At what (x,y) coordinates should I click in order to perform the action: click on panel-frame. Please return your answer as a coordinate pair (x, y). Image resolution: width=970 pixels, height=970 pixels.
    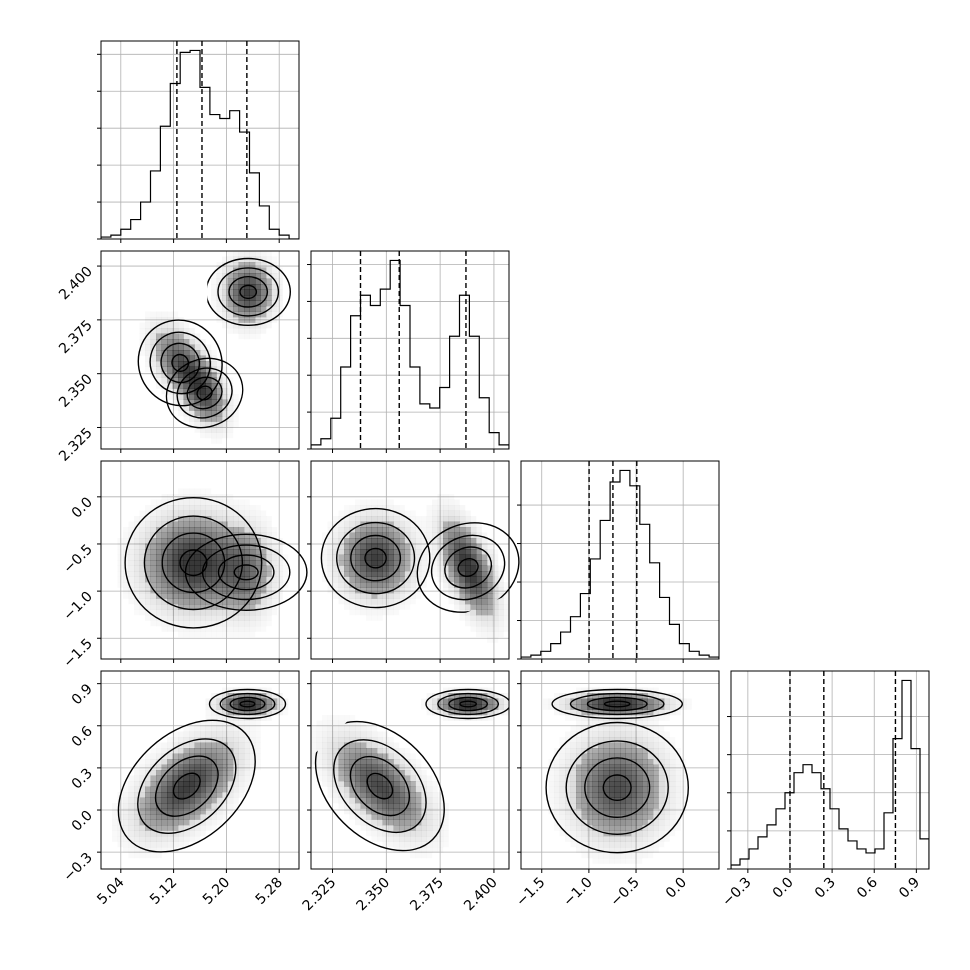
    Looking at the image, I should click on (410, 560).